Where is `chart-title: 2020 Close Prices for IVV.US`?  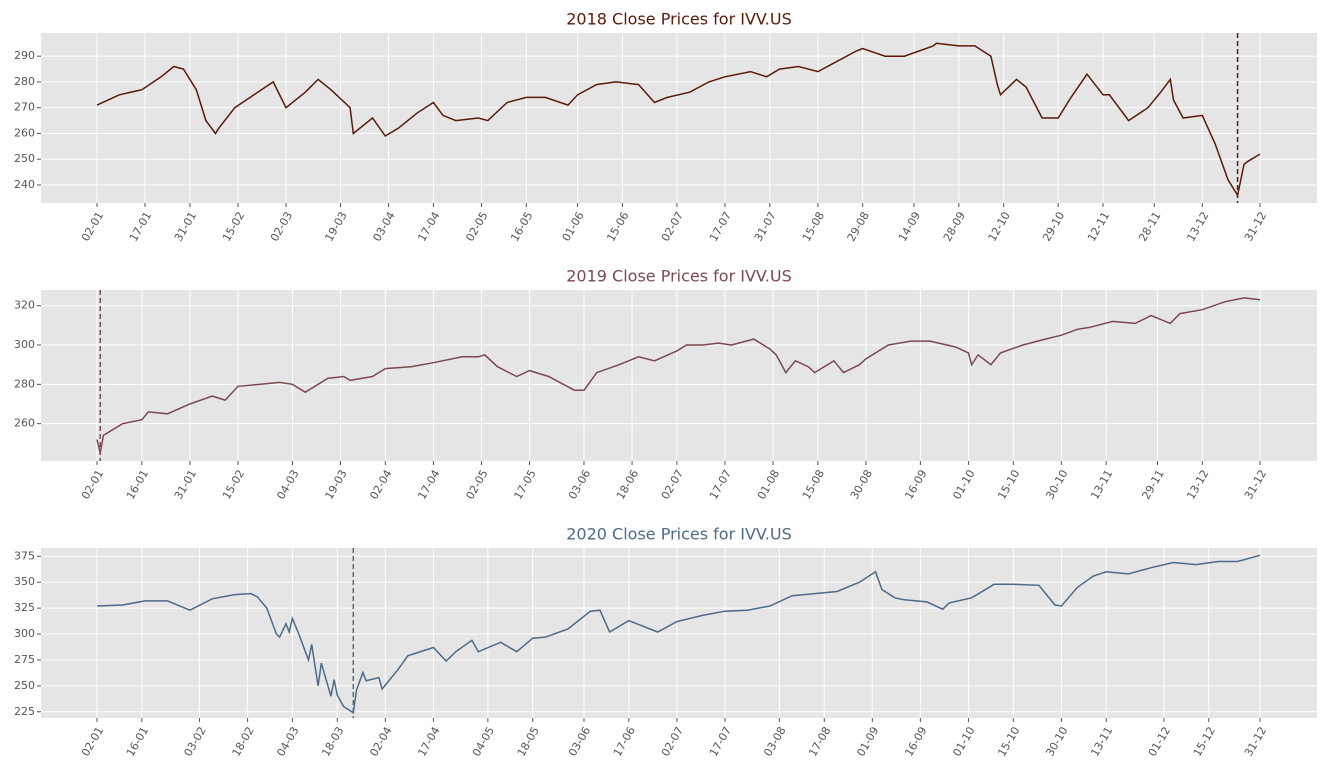 chart-title: 2020 Close Prices for IVV.US is located at coordinates (679, 534).